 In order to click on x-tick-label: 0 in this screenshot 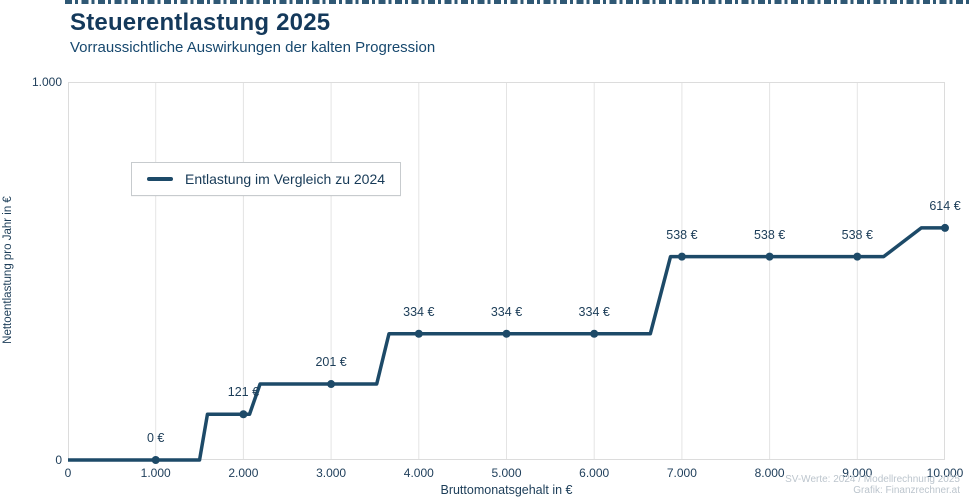, I will do `click(68, 473)`.